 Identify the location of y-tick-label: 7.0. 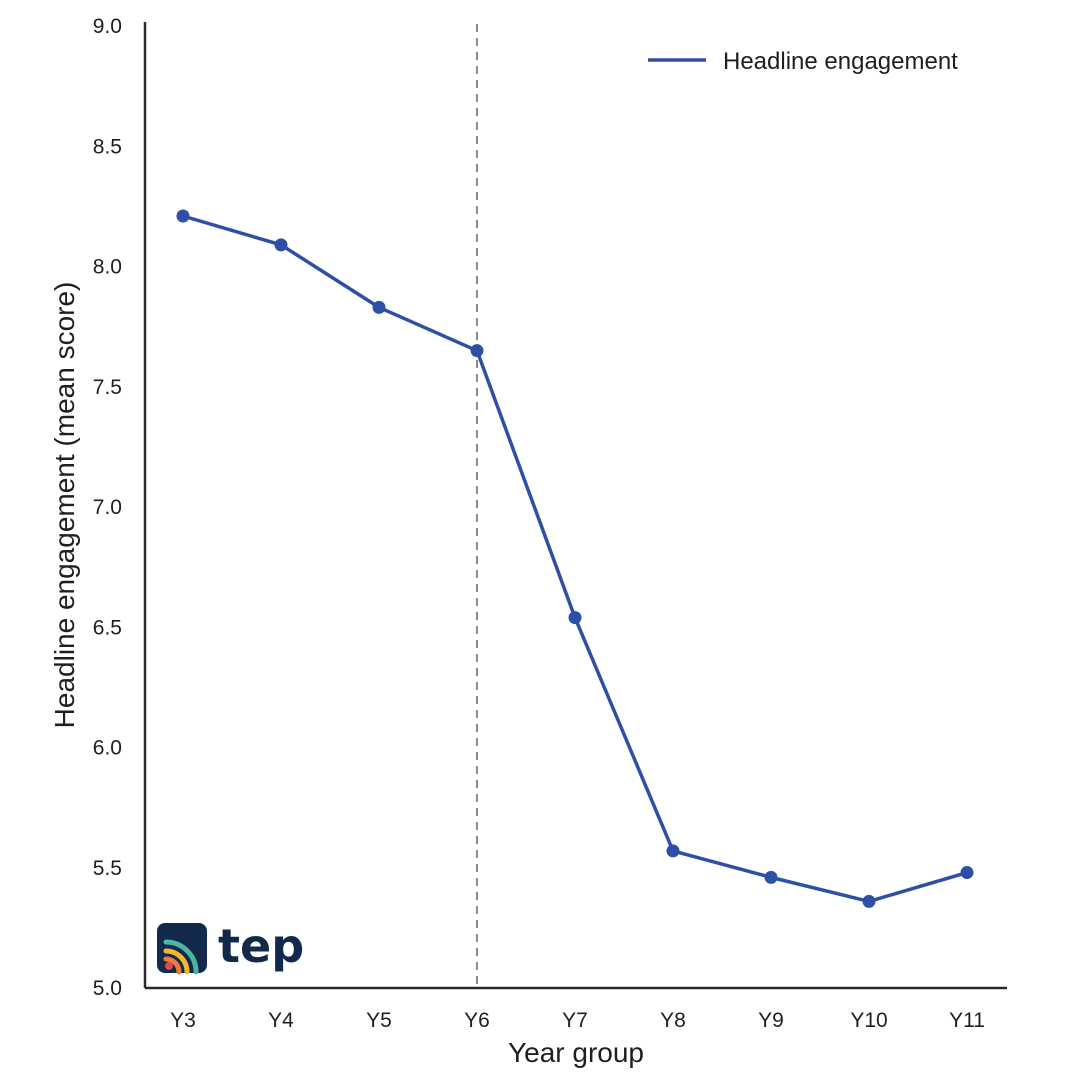
(107, 507).